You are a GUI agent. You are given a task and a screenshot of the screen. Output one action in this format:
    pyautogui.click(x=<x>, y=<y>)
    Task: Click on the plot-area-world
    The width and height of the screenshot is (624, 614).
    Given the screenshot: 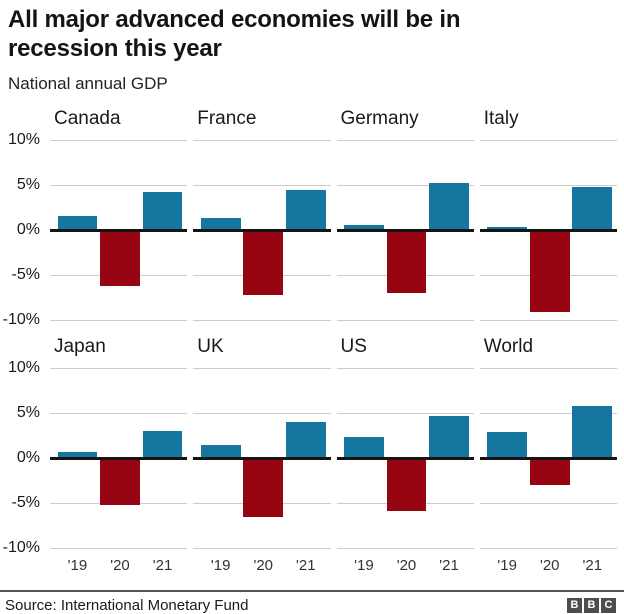 What is the action you would take?
    pyautogui.click(x=548, y=458)
    